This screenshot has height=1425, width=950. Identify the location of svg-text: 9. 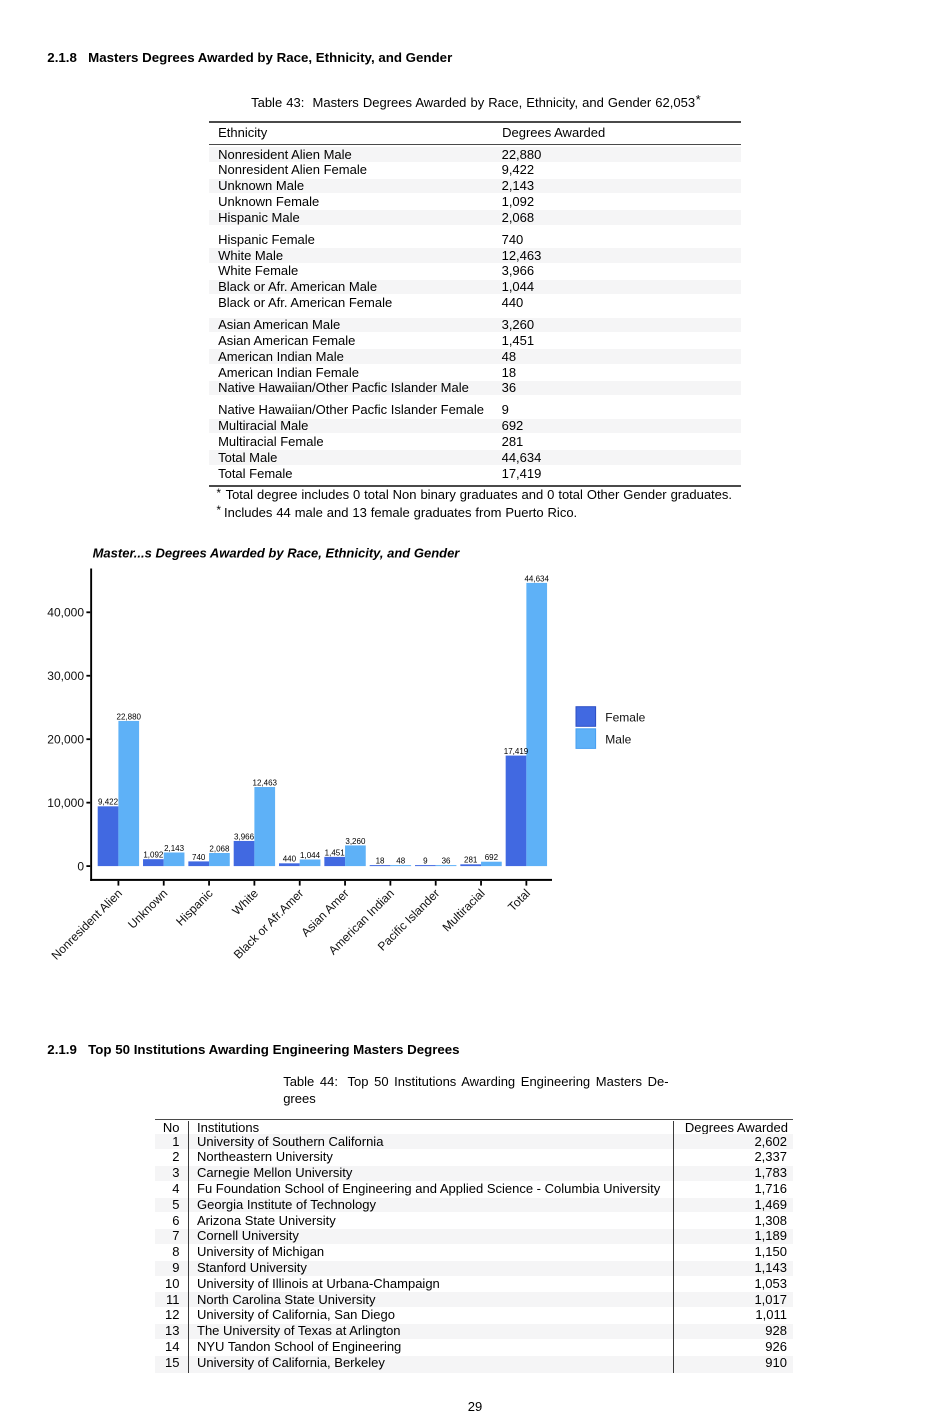
(425, 861).